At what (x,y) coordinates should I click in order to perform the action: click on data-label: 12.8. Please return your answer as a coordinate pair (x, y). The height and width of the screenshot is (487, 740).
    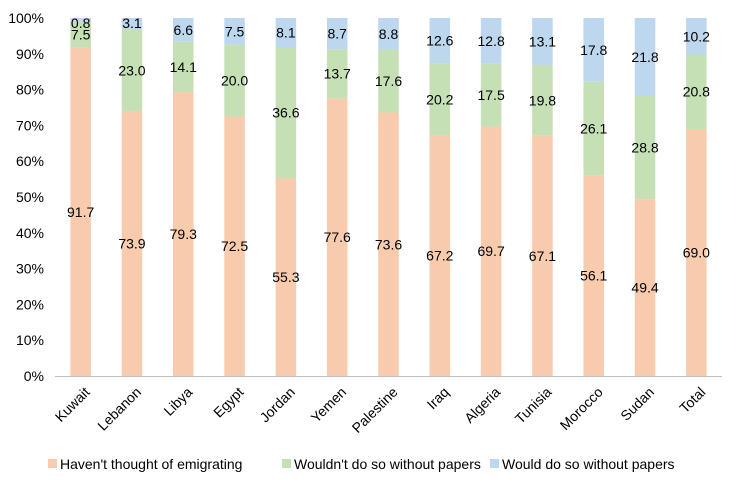
    Looking at the image, I should click on (490, 41).